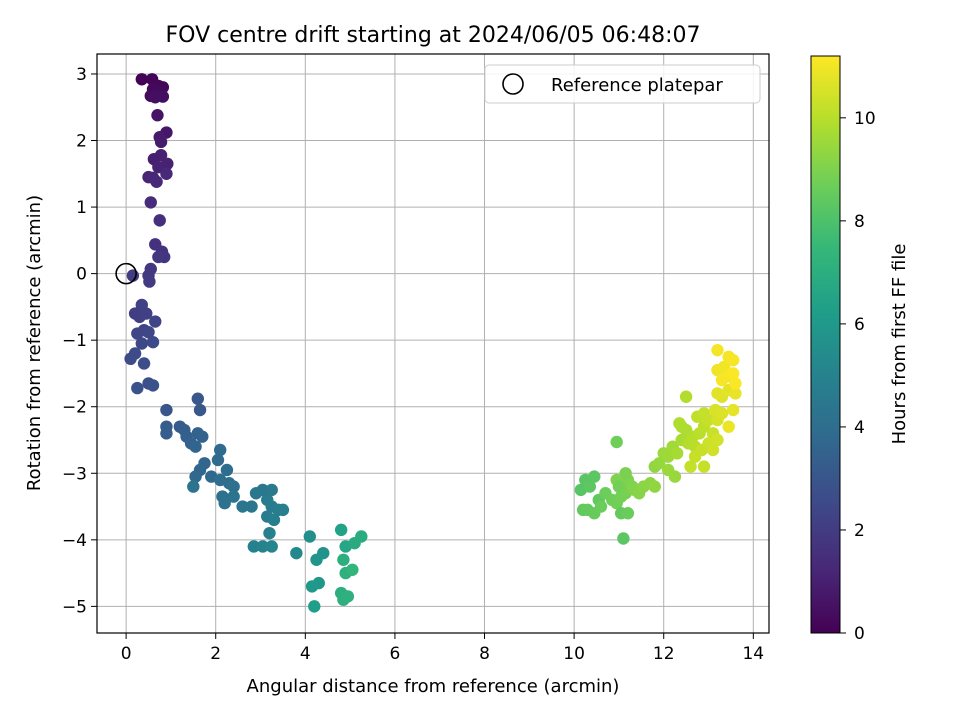  Describe the element at coordinates (637, 85) in the screenshot. I see `legend-entry-reference-platepar: Reference platepar` at that location.